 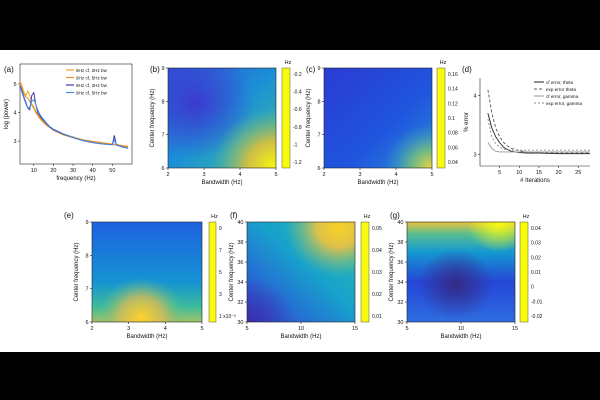 I want to click on panel-label: (a), so click(x=9, y=69).